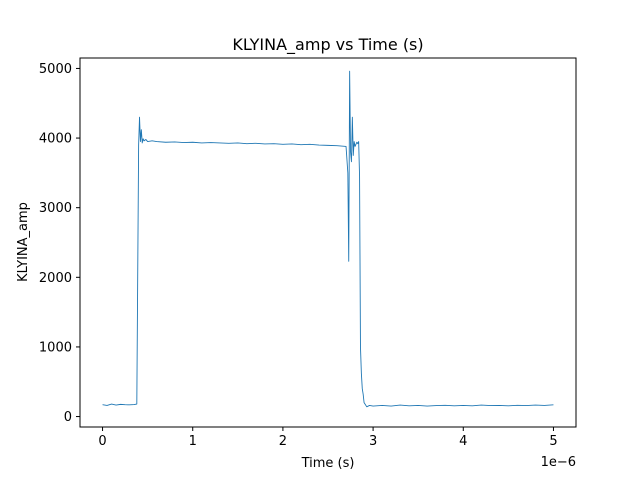  What do you see at coordinates (55, 278) in the screenshot?
I see `y-tick-label: 2000` at bounding box center [55, 278].